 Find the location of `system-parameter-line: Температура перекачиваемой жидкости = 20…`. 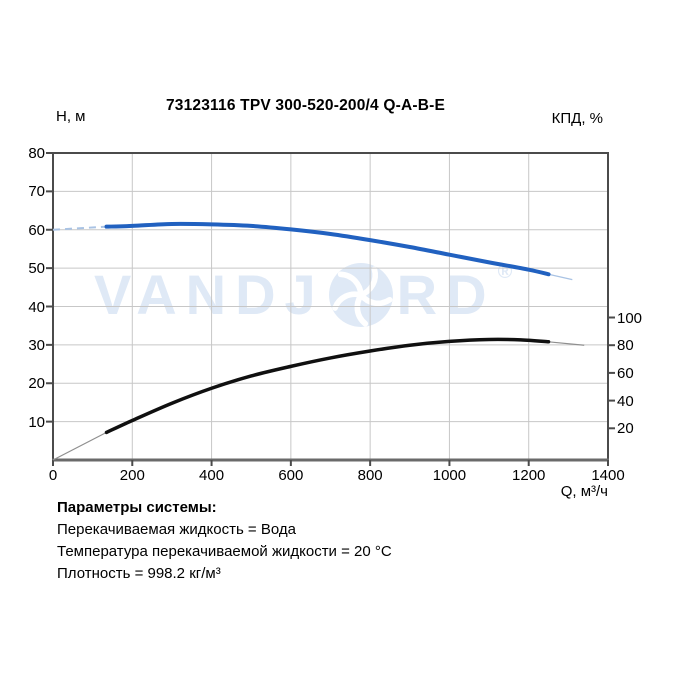

system-parameter-line: Температура перекачиваемой жидкости = 20… is located at coordinates (224, 551).